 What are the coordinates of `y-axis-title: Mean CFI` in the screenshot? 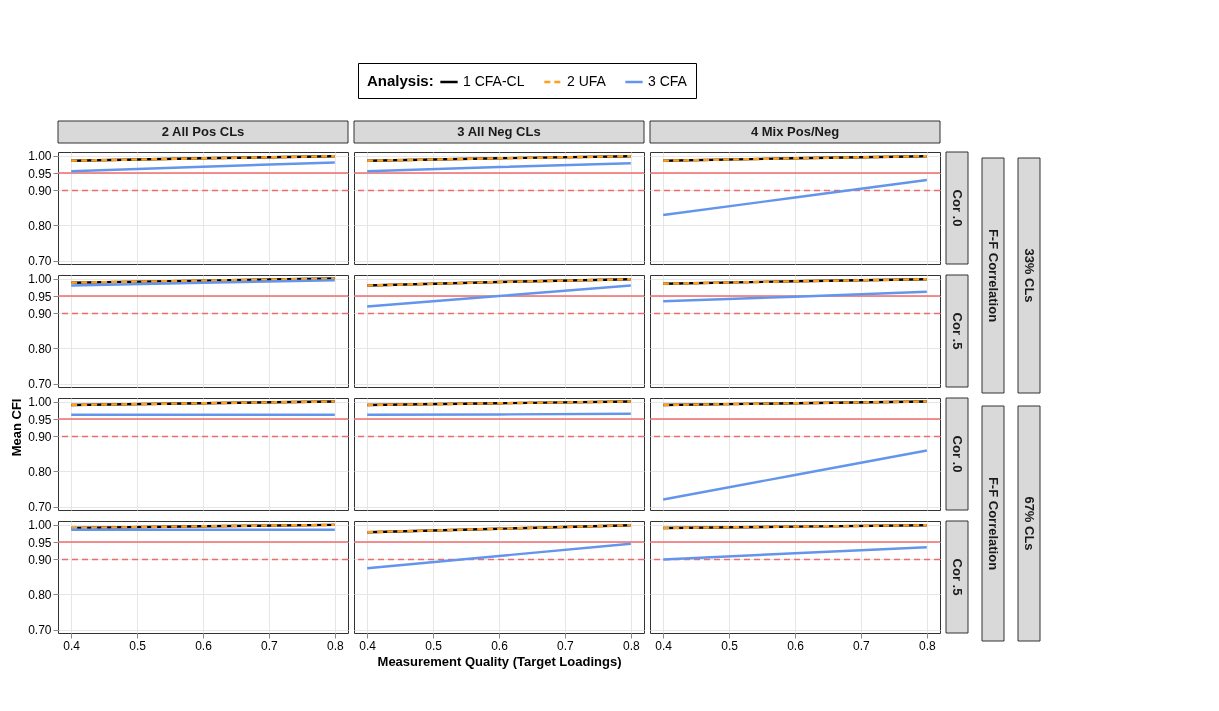 It's located at (17, 427).